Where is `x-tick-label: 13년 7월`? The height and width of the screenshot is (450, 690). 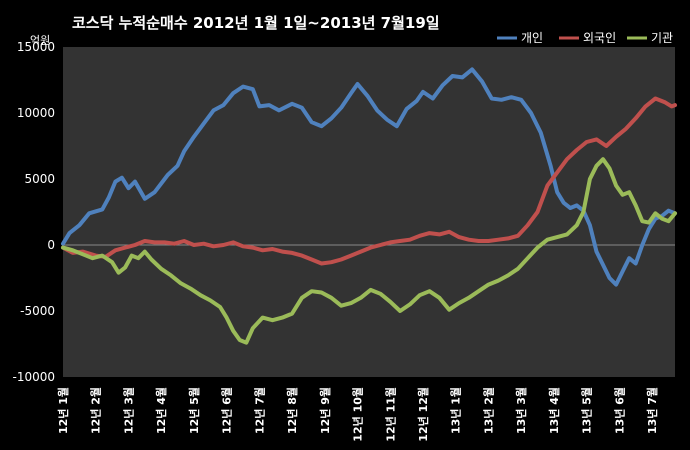
x-tick-label: 13년 7월 is located at coordinates (652, 410).